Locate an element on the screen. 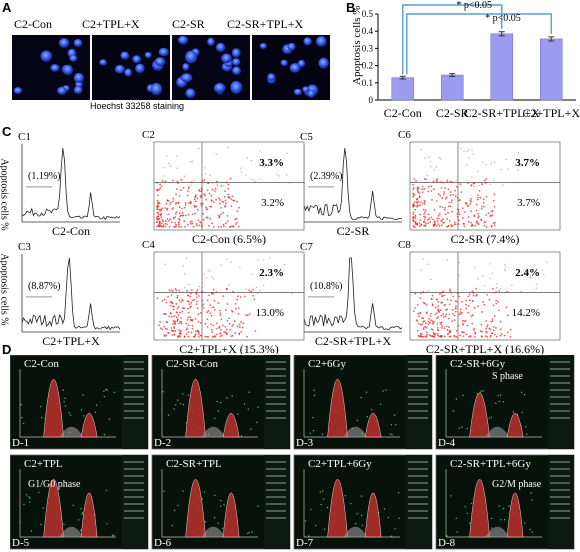 Image resolution: width=580 pixels, height=552 pixels. panel-id: D-1 is located at coordinates (20, 443).